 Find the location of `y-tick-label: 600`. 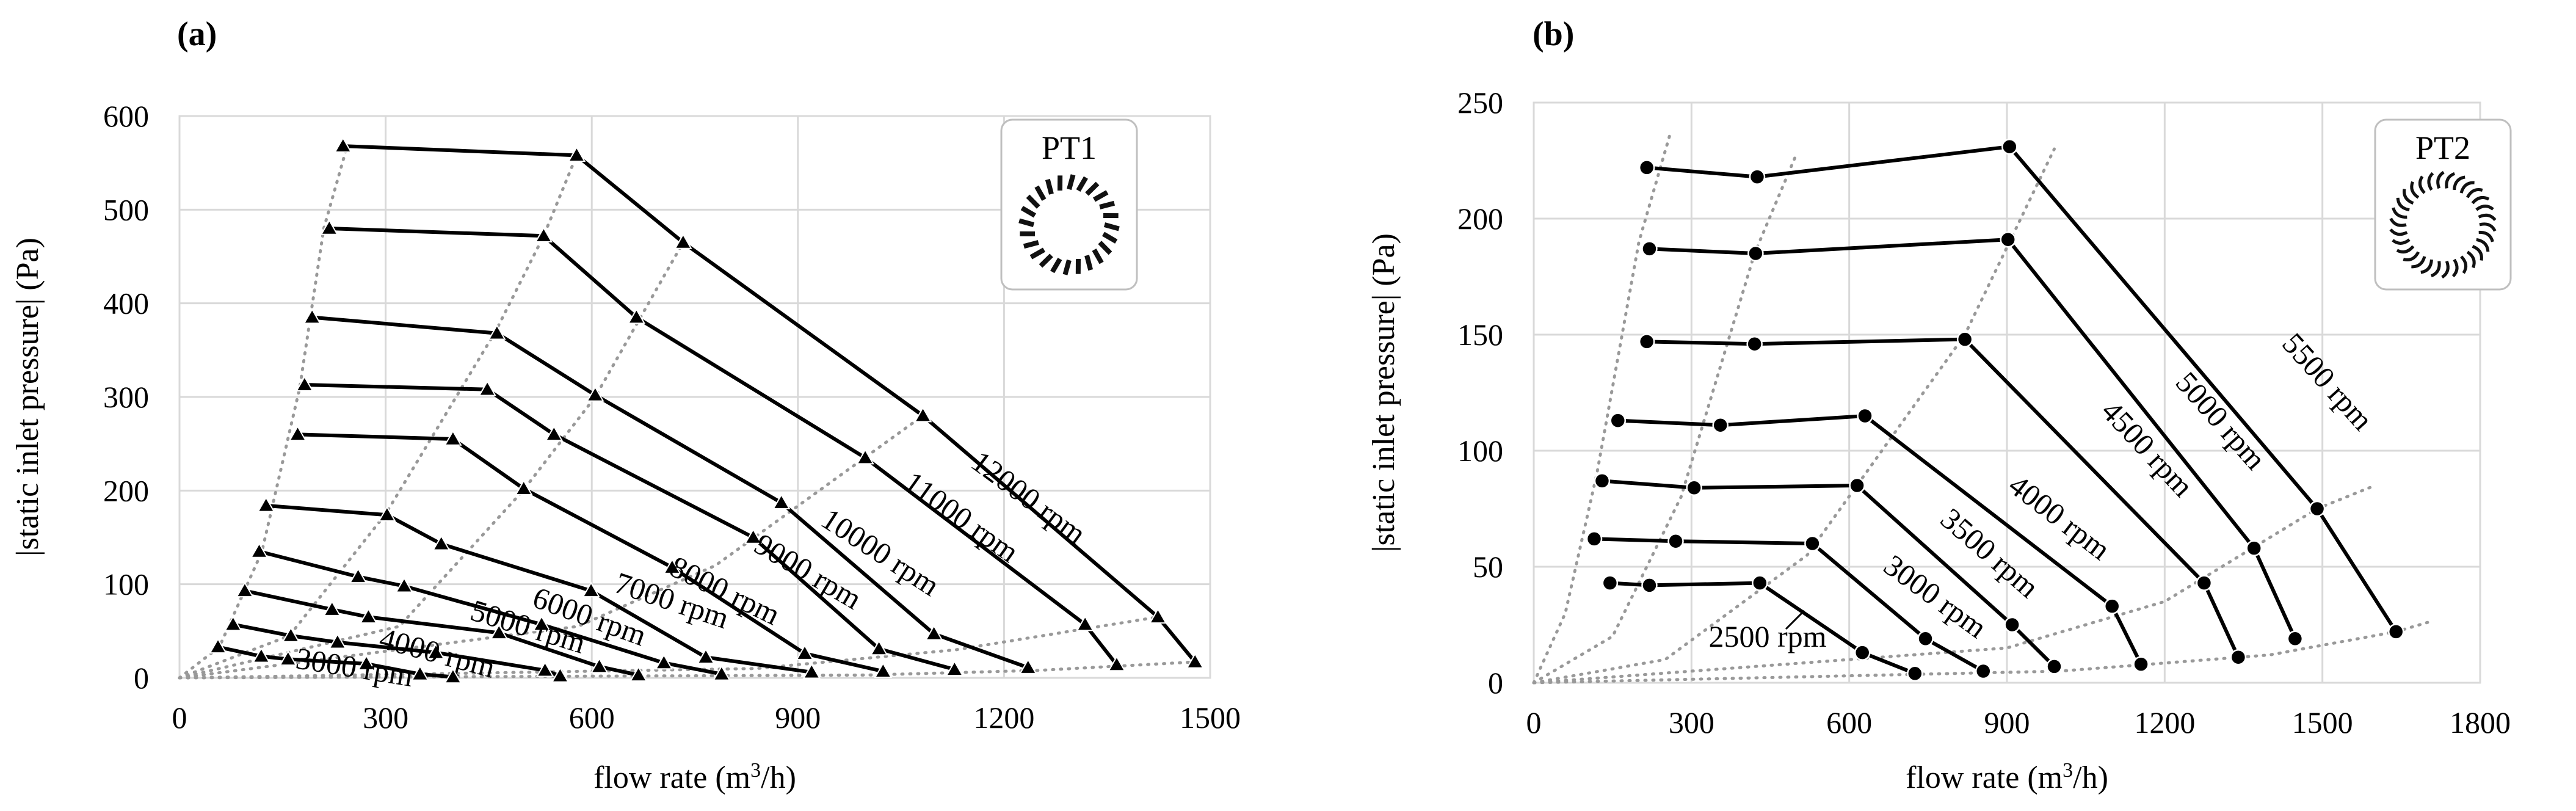

y-tick-label: 600 is located at coordinates (126, 116).